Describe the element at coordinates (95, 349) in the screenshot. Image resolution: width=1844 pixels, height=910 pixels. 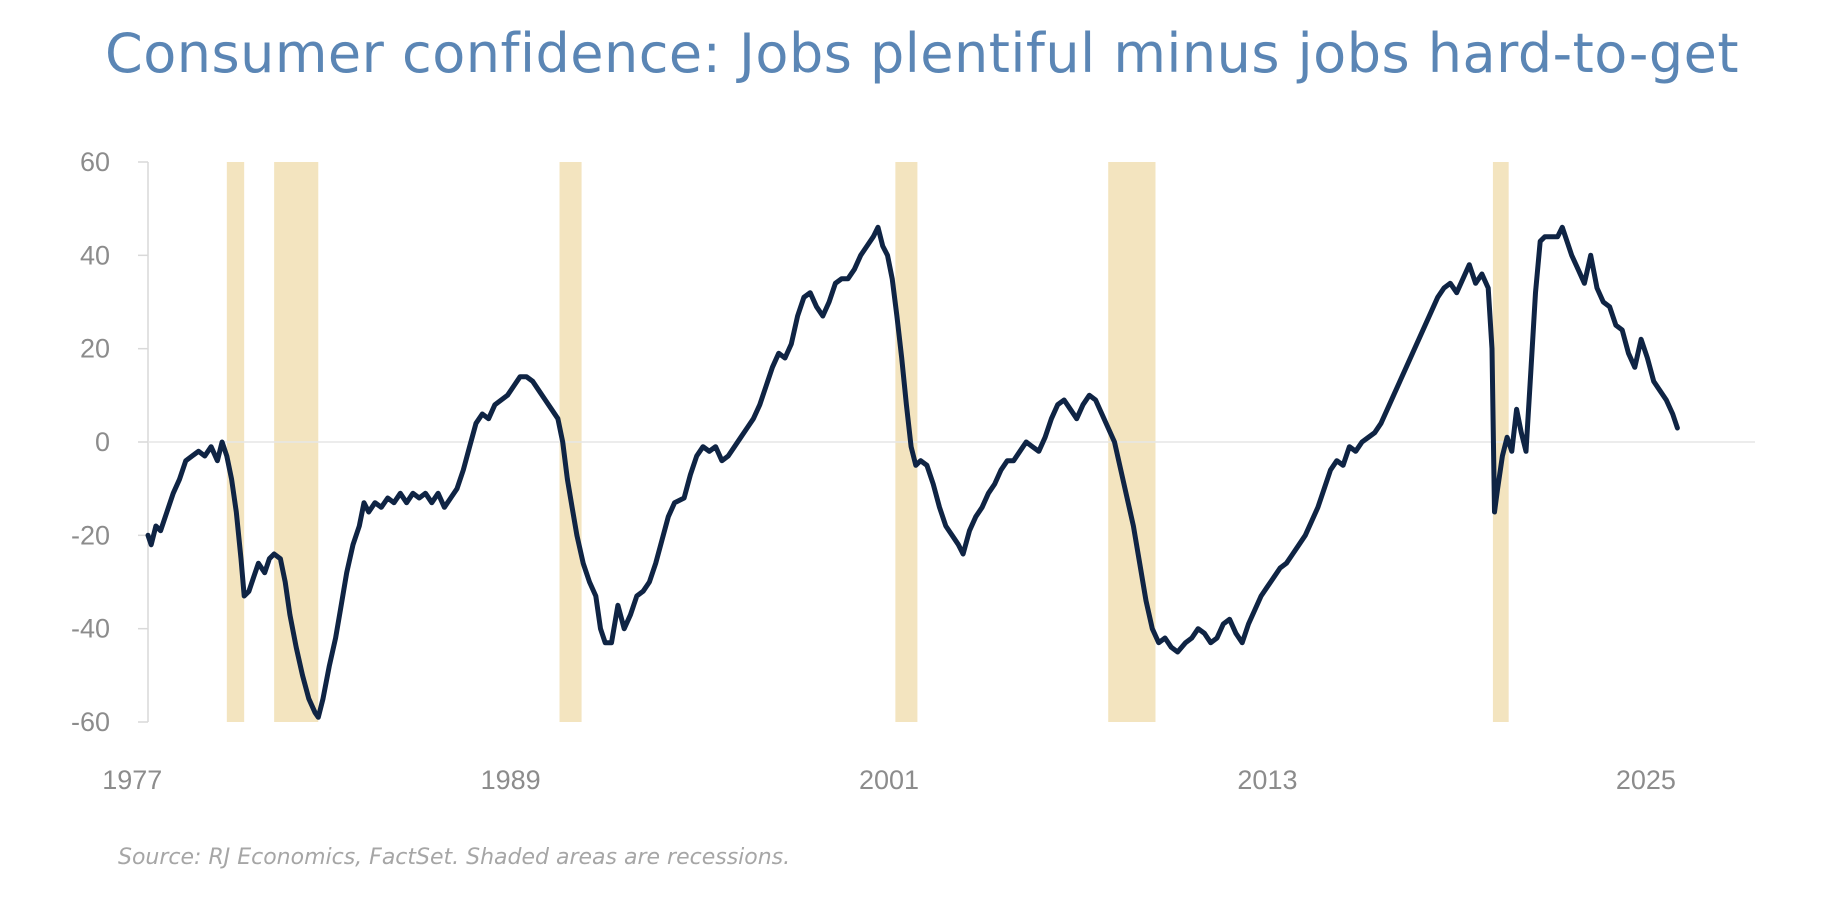
I see `y-tick-label: 20` at that location.